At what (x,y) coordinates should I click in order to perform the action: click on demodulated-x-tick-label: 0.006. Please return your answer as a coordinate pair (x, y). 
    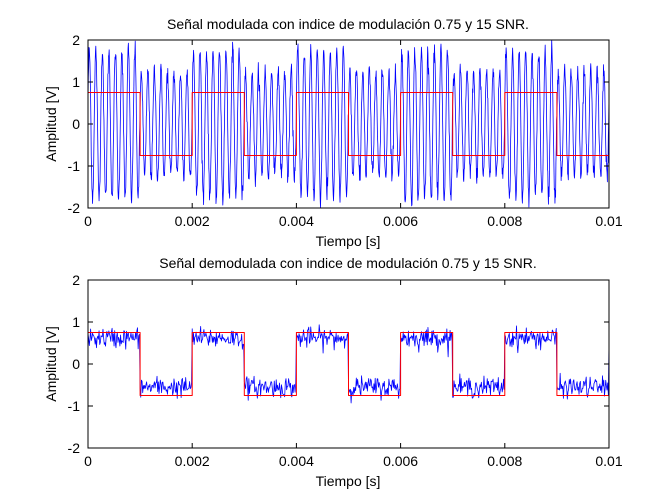
    Looking at the image, I should click on (400, 461).